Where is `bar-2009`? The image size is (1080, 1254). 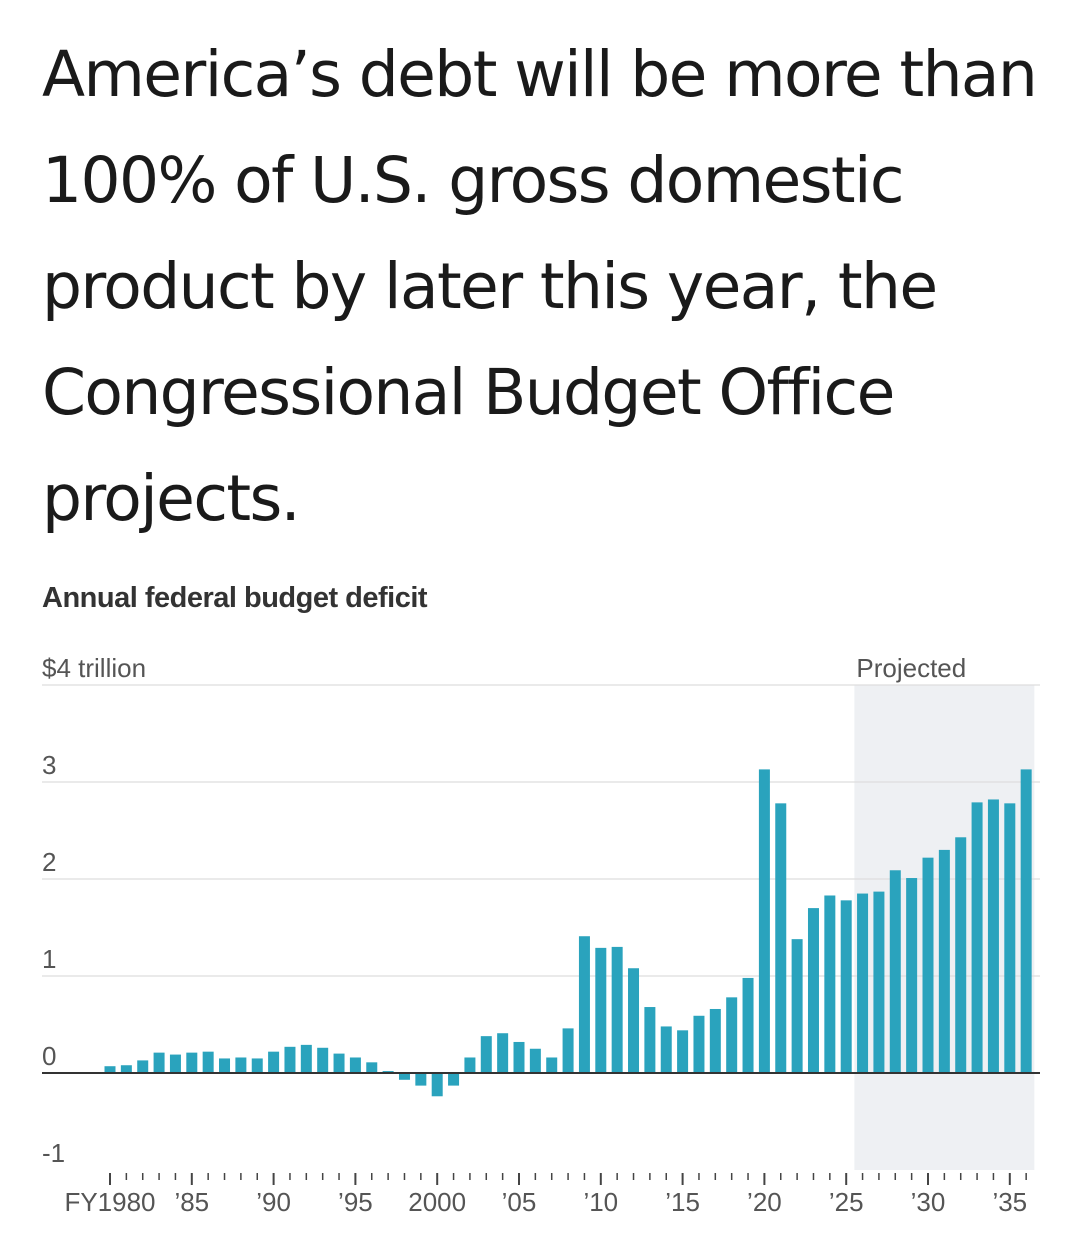
bar-2009 is located at coordinates (584, 1004).